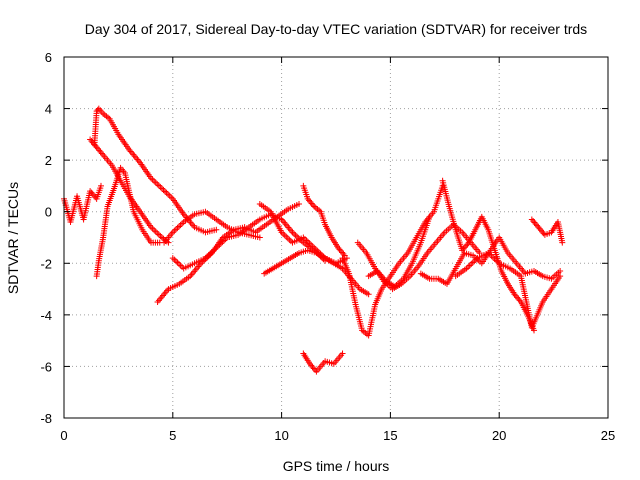 The image size is (640, 480). Describe the element at coordinates (608, 435) in the screenshot. I see `x-tick-label: 25` at that location.